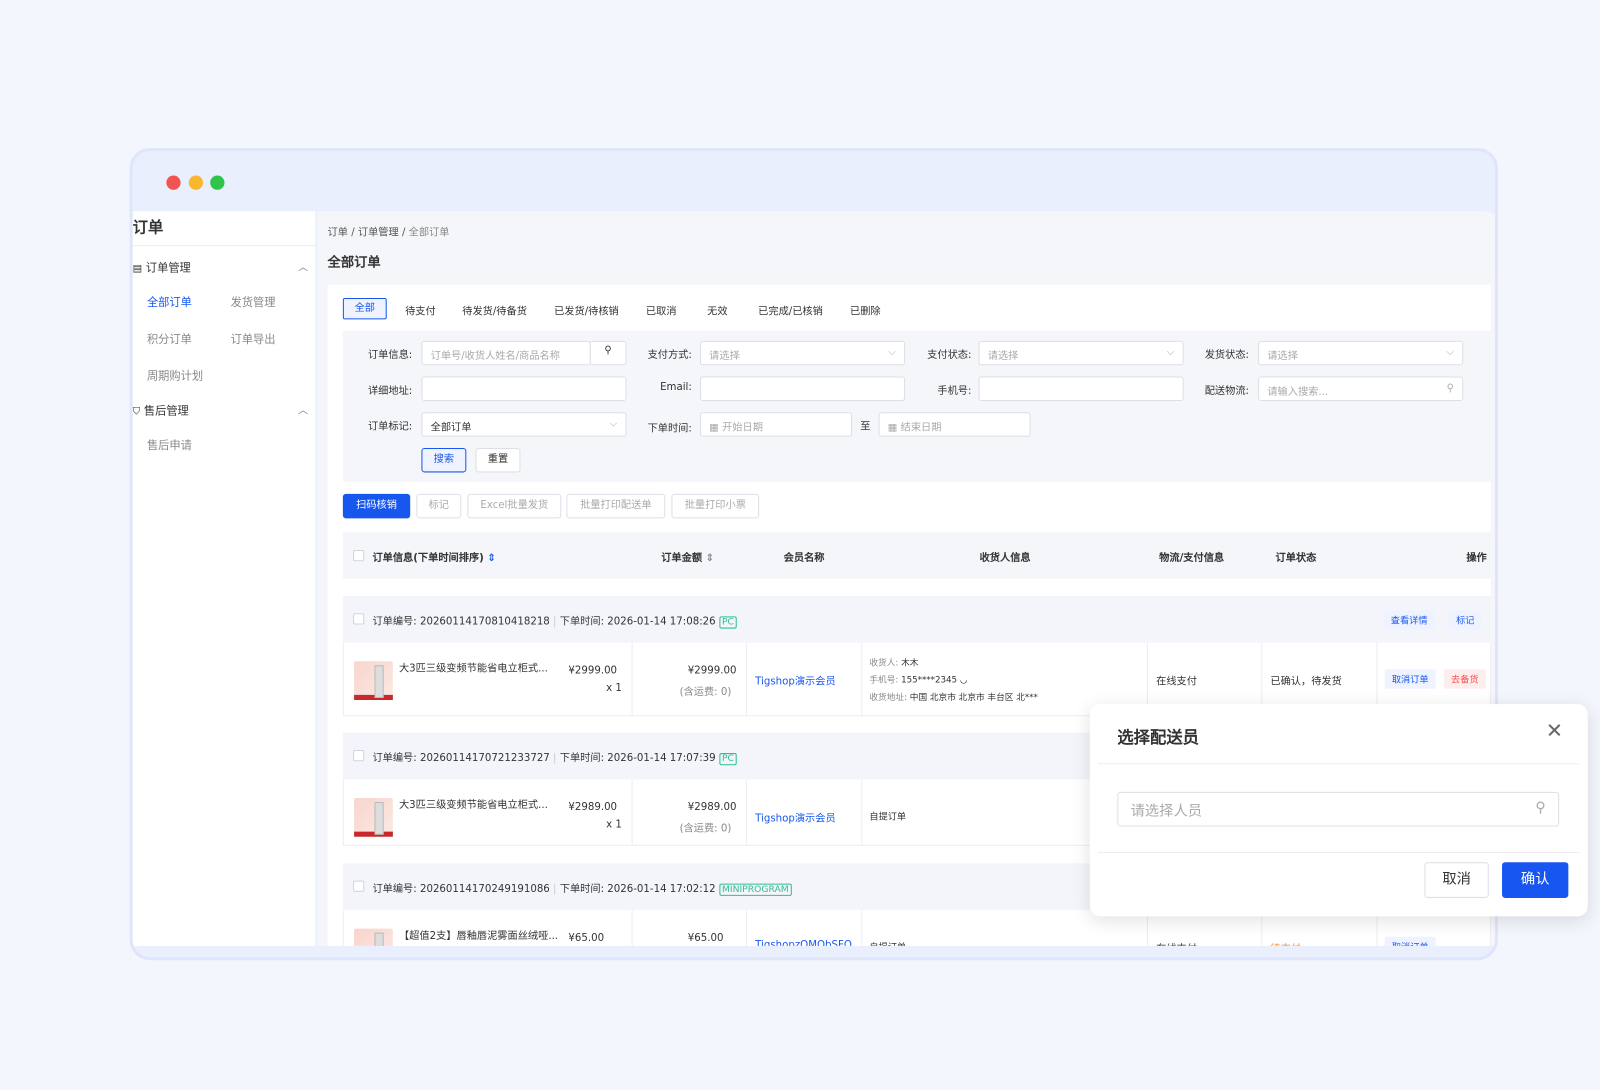 The height and width of the screenshot is (1090, 1600). Describe the element at coordinates (669, 429) in the screenshot. I see `label: 下单时间:` at that location.